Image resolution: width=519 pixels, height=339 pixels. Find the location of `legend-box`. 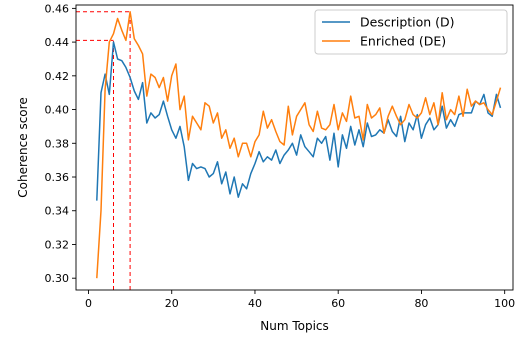

legend-box is located at coordinates (411, 32).